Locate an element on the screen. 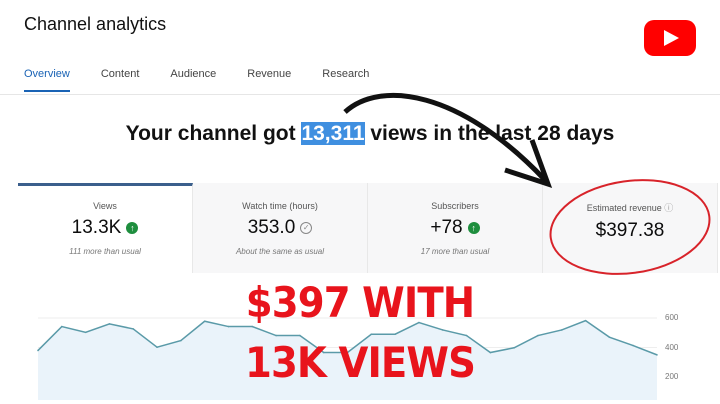 Image resolution: width=720 pixels, height=404 pixels. card-views: Views 13.3K ↑ 111 more than usual is located at coordinates (105, 228).